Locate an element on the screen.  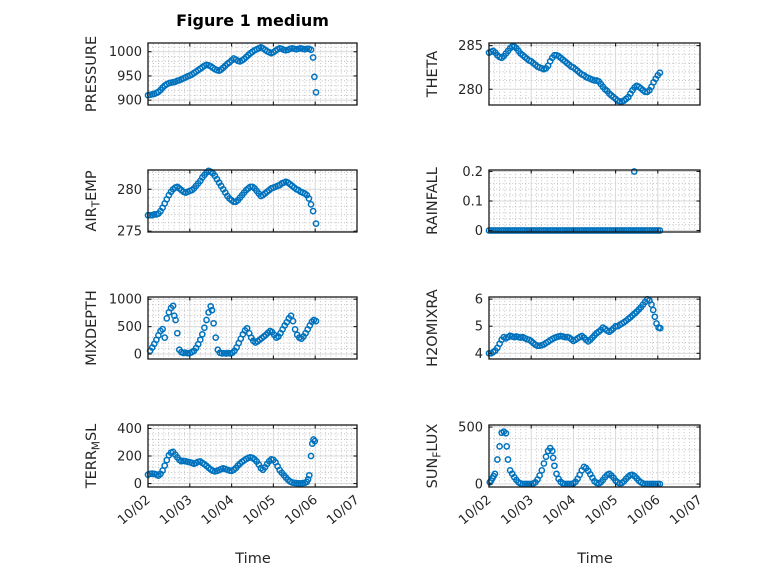
y-axis-label-mixdepth: MIXDEPTH is located at coordinates (92, 328).